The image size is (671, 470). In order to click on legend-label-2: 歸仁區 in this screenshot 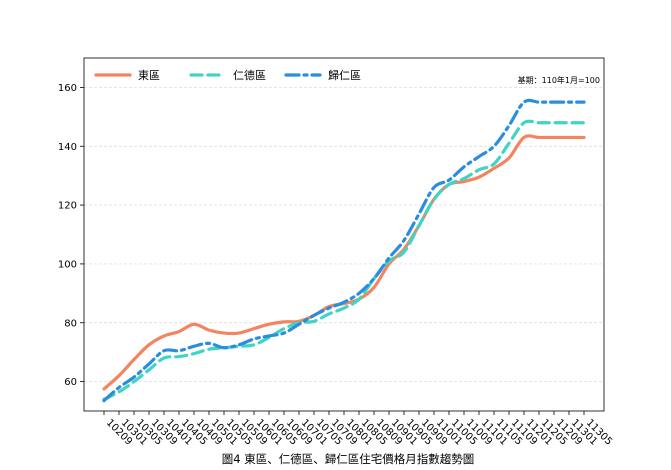, I will do `click(344, 75)`.